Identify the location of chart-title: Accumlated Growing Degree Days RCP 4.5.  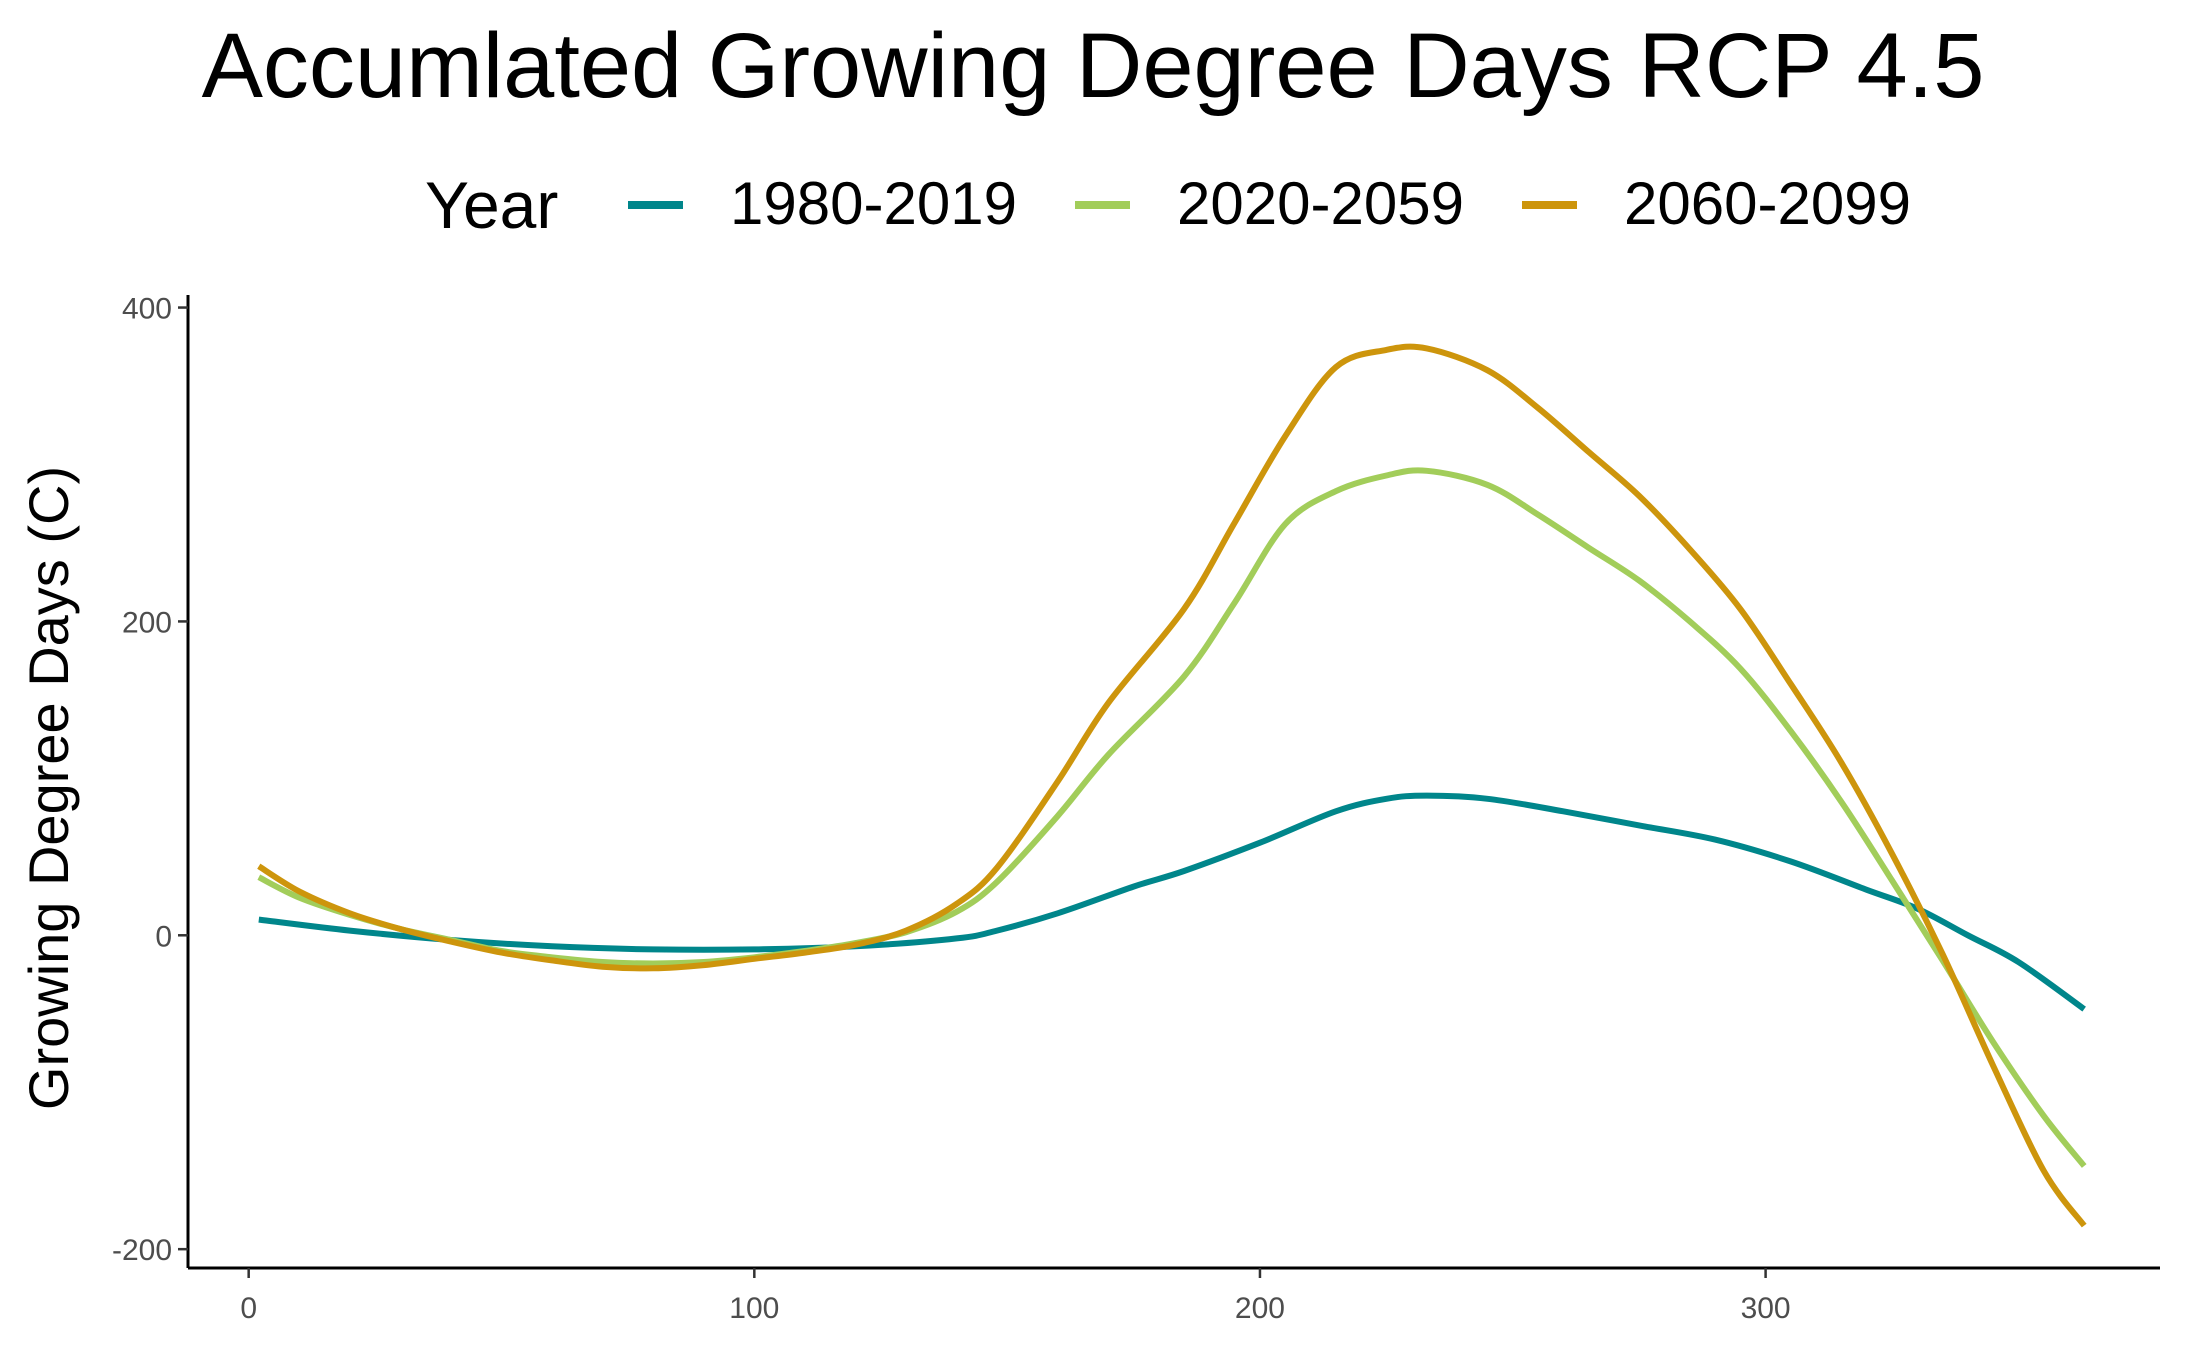
(1093, 66).